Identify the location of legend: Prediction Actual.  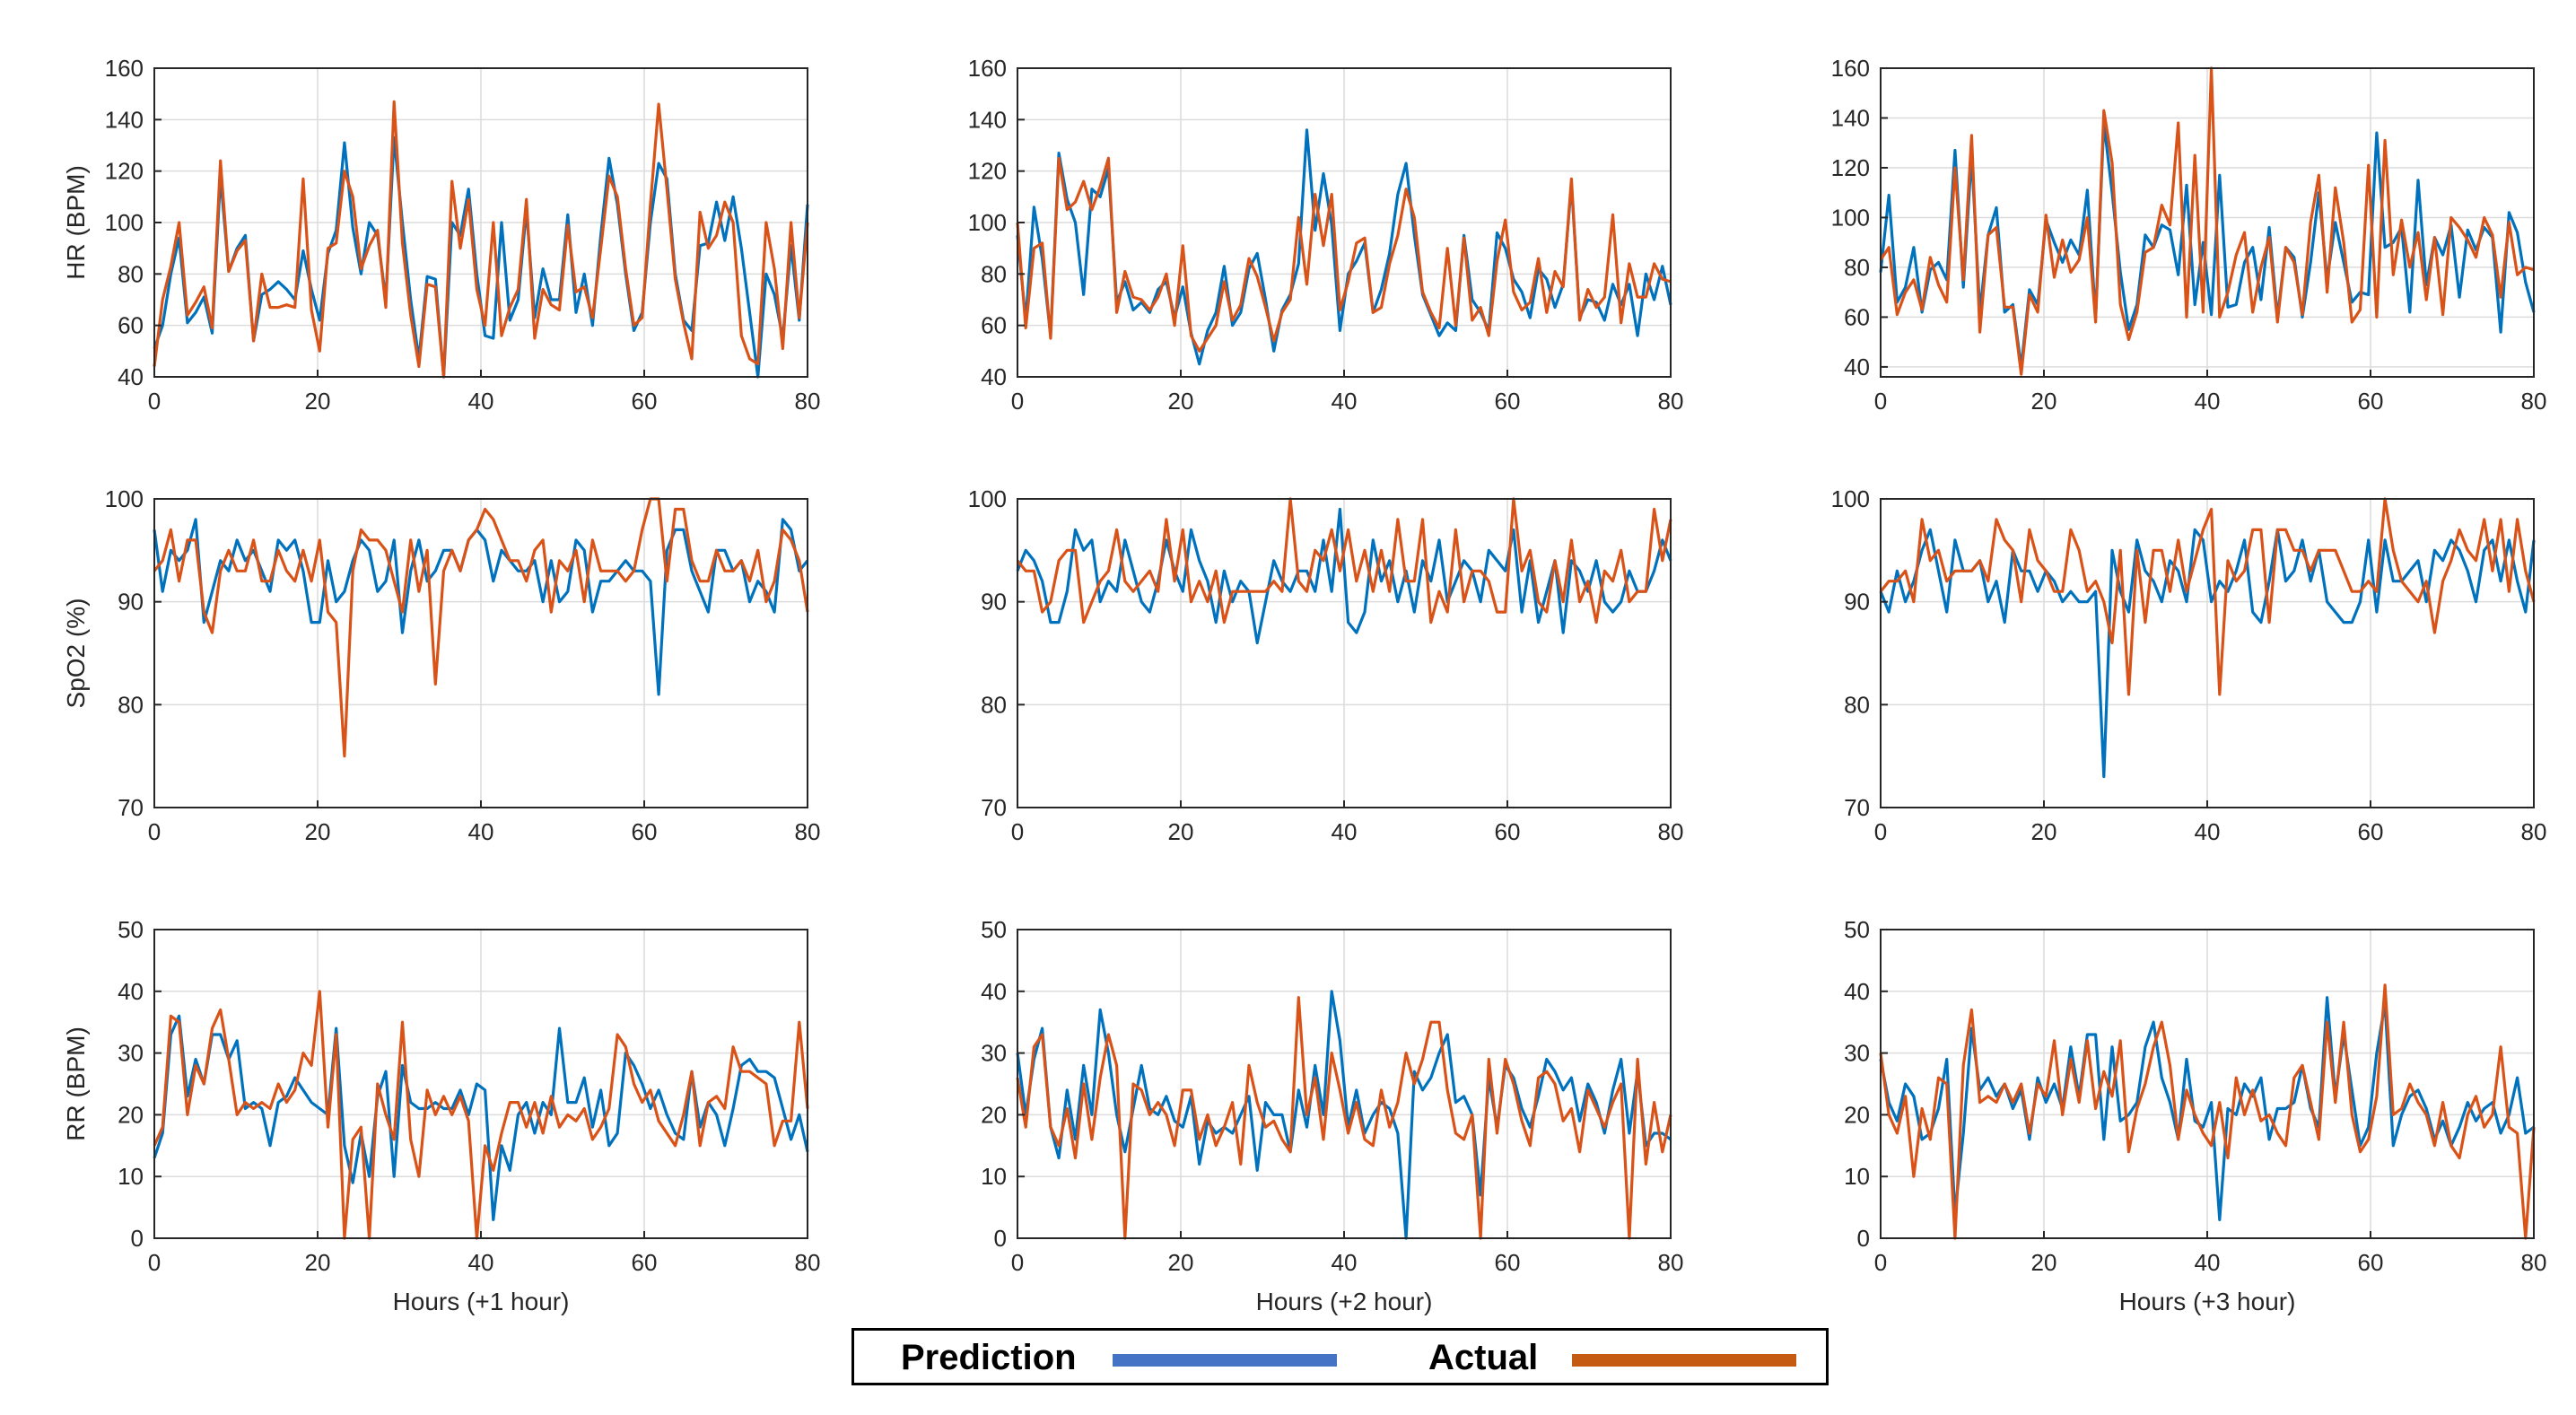
(1340, 1356).